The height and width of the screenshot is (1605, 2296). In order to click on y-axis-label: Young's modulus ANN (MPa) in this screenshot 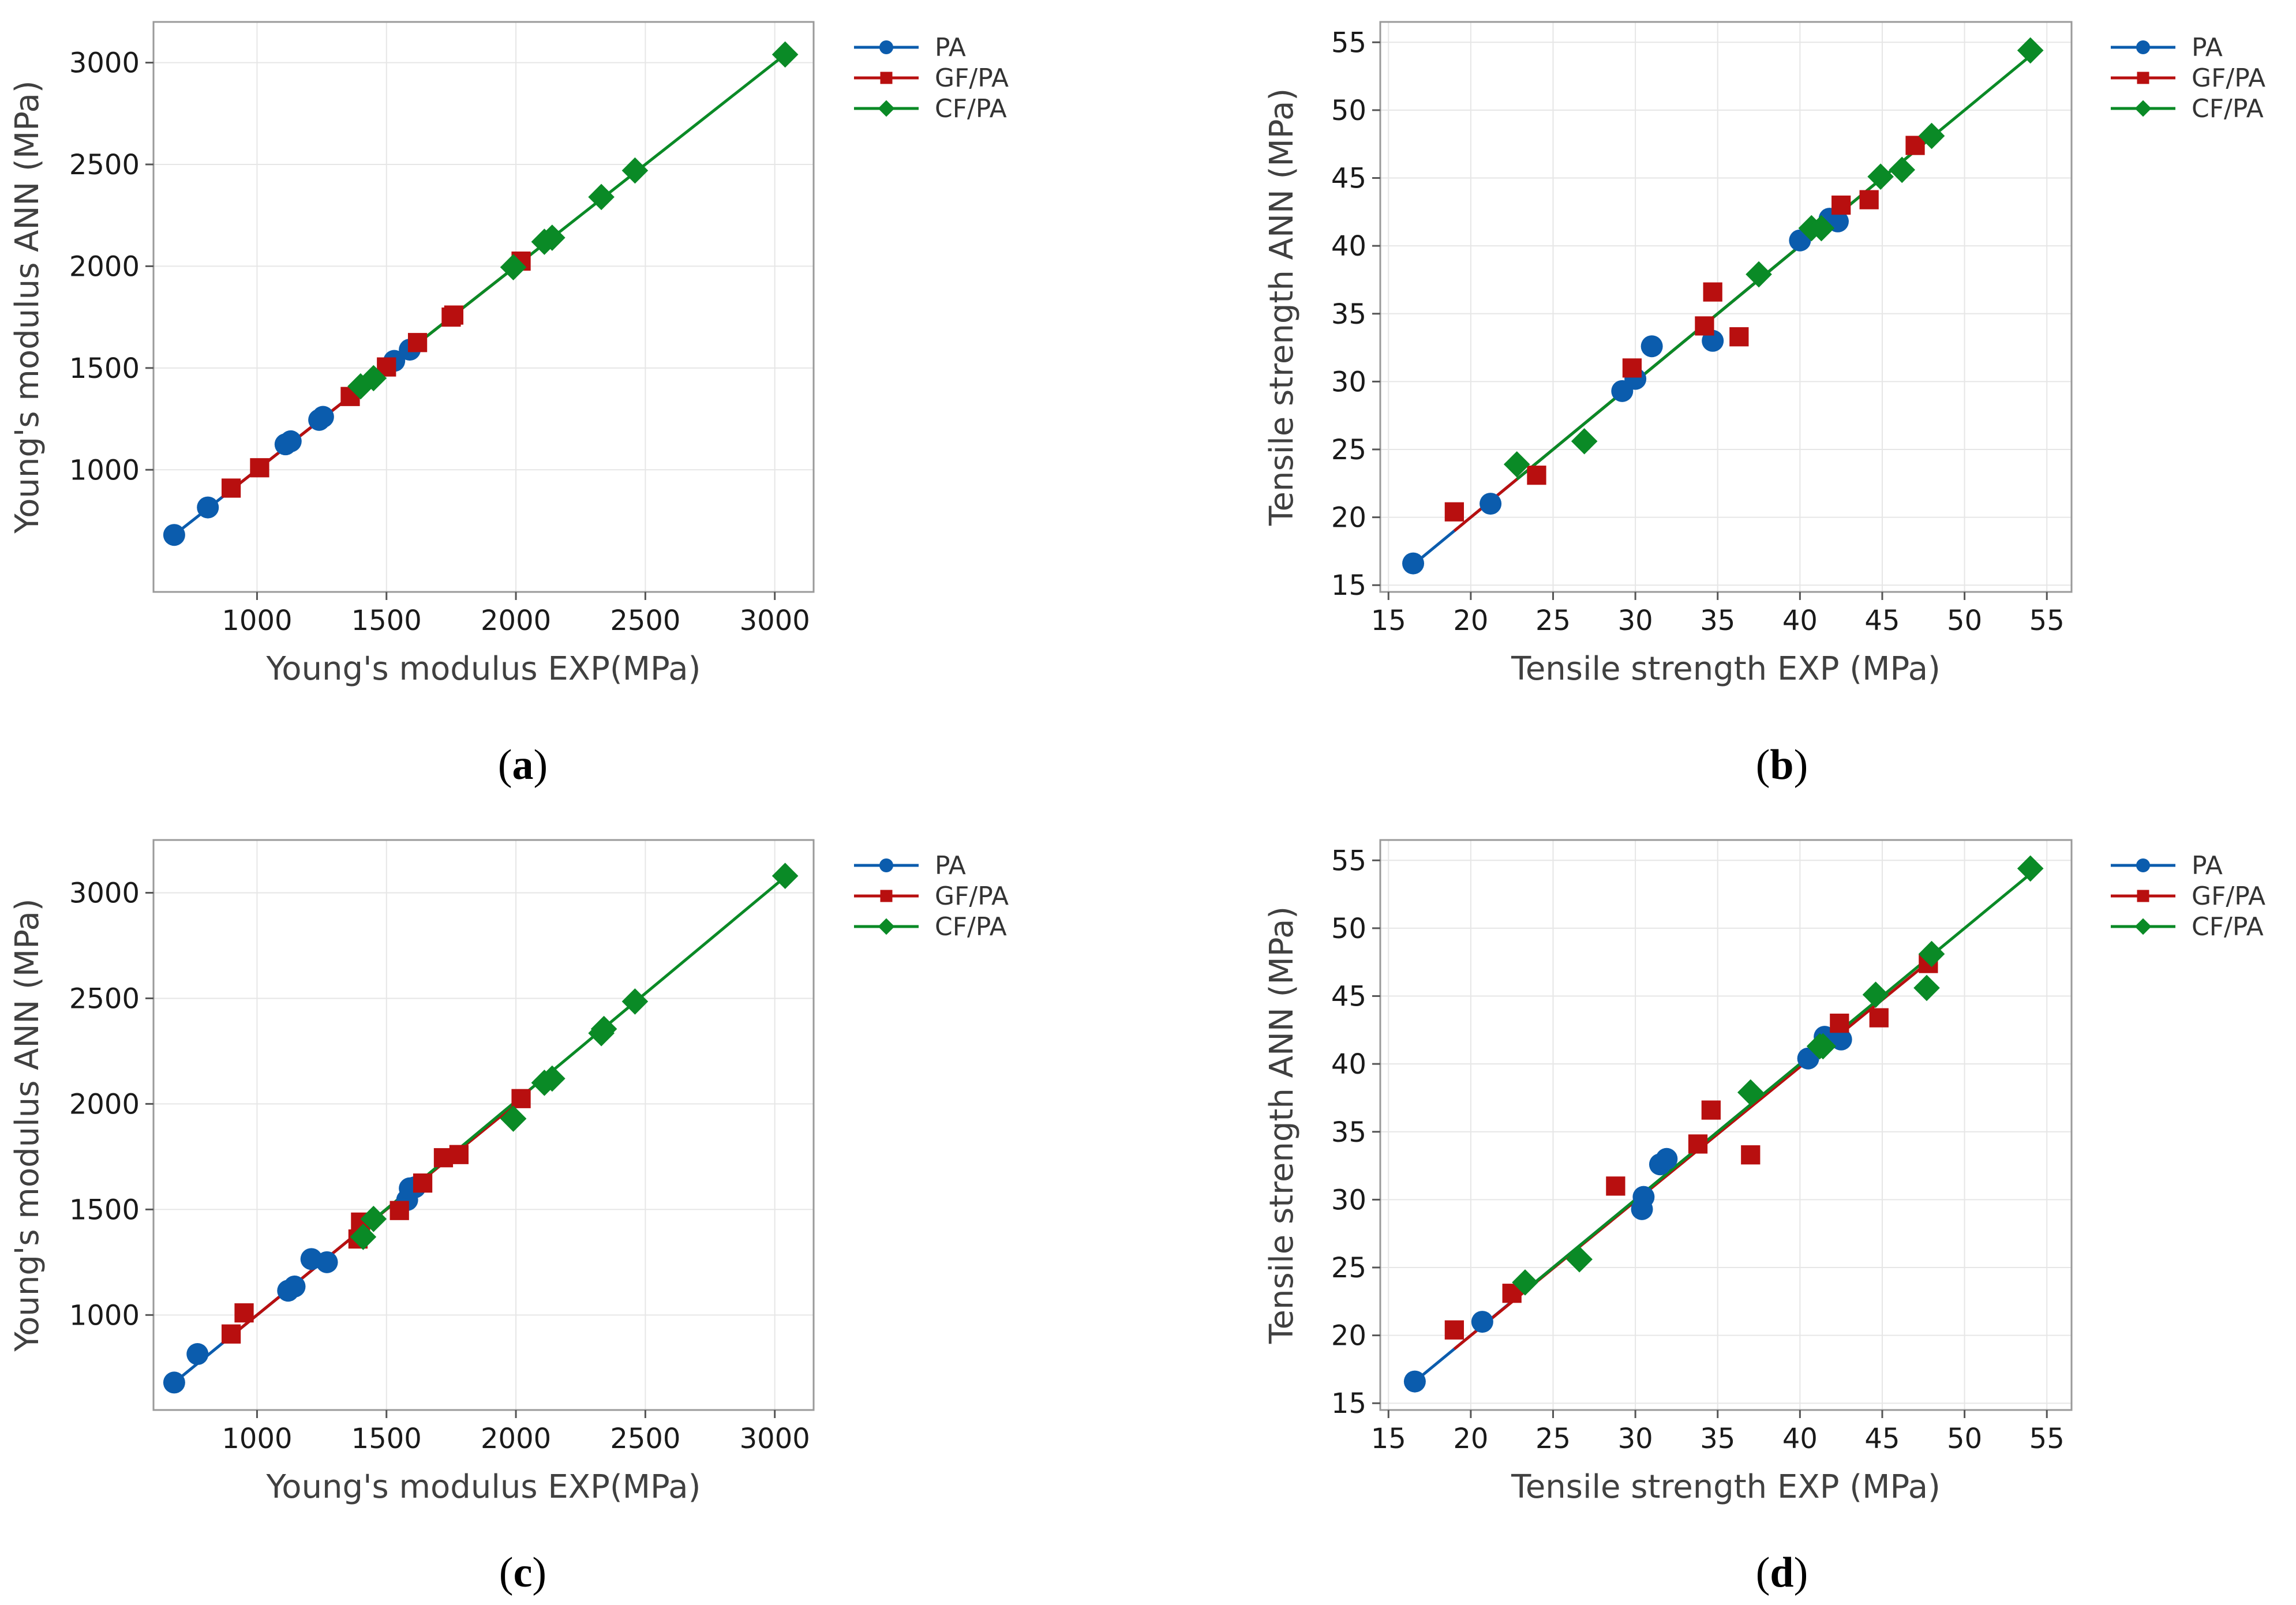, I will do `click(27, 1125)`.